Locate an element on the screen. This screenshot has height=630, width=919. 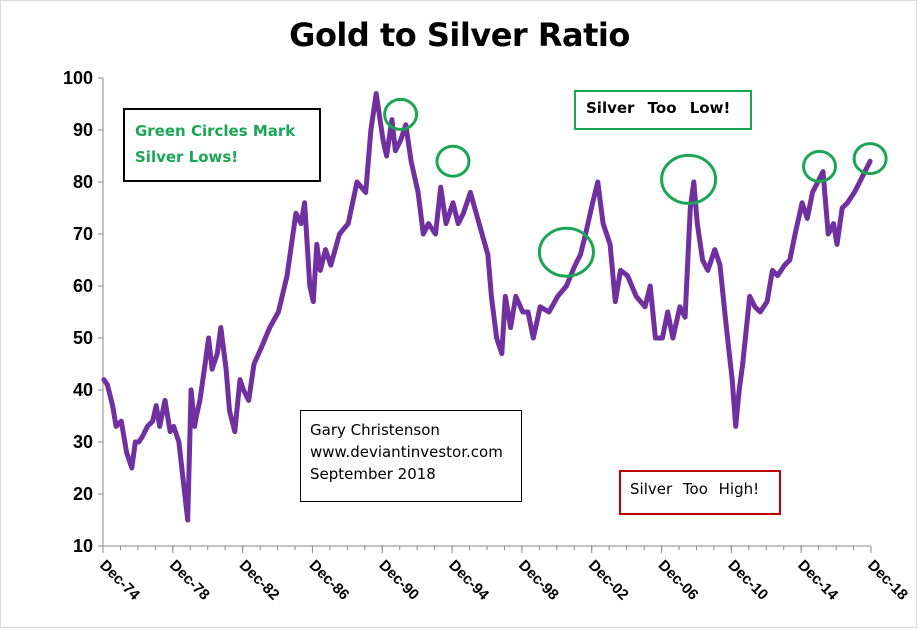
chart-title: Gold to Silver Ratio is located at coordinates (459, 35).